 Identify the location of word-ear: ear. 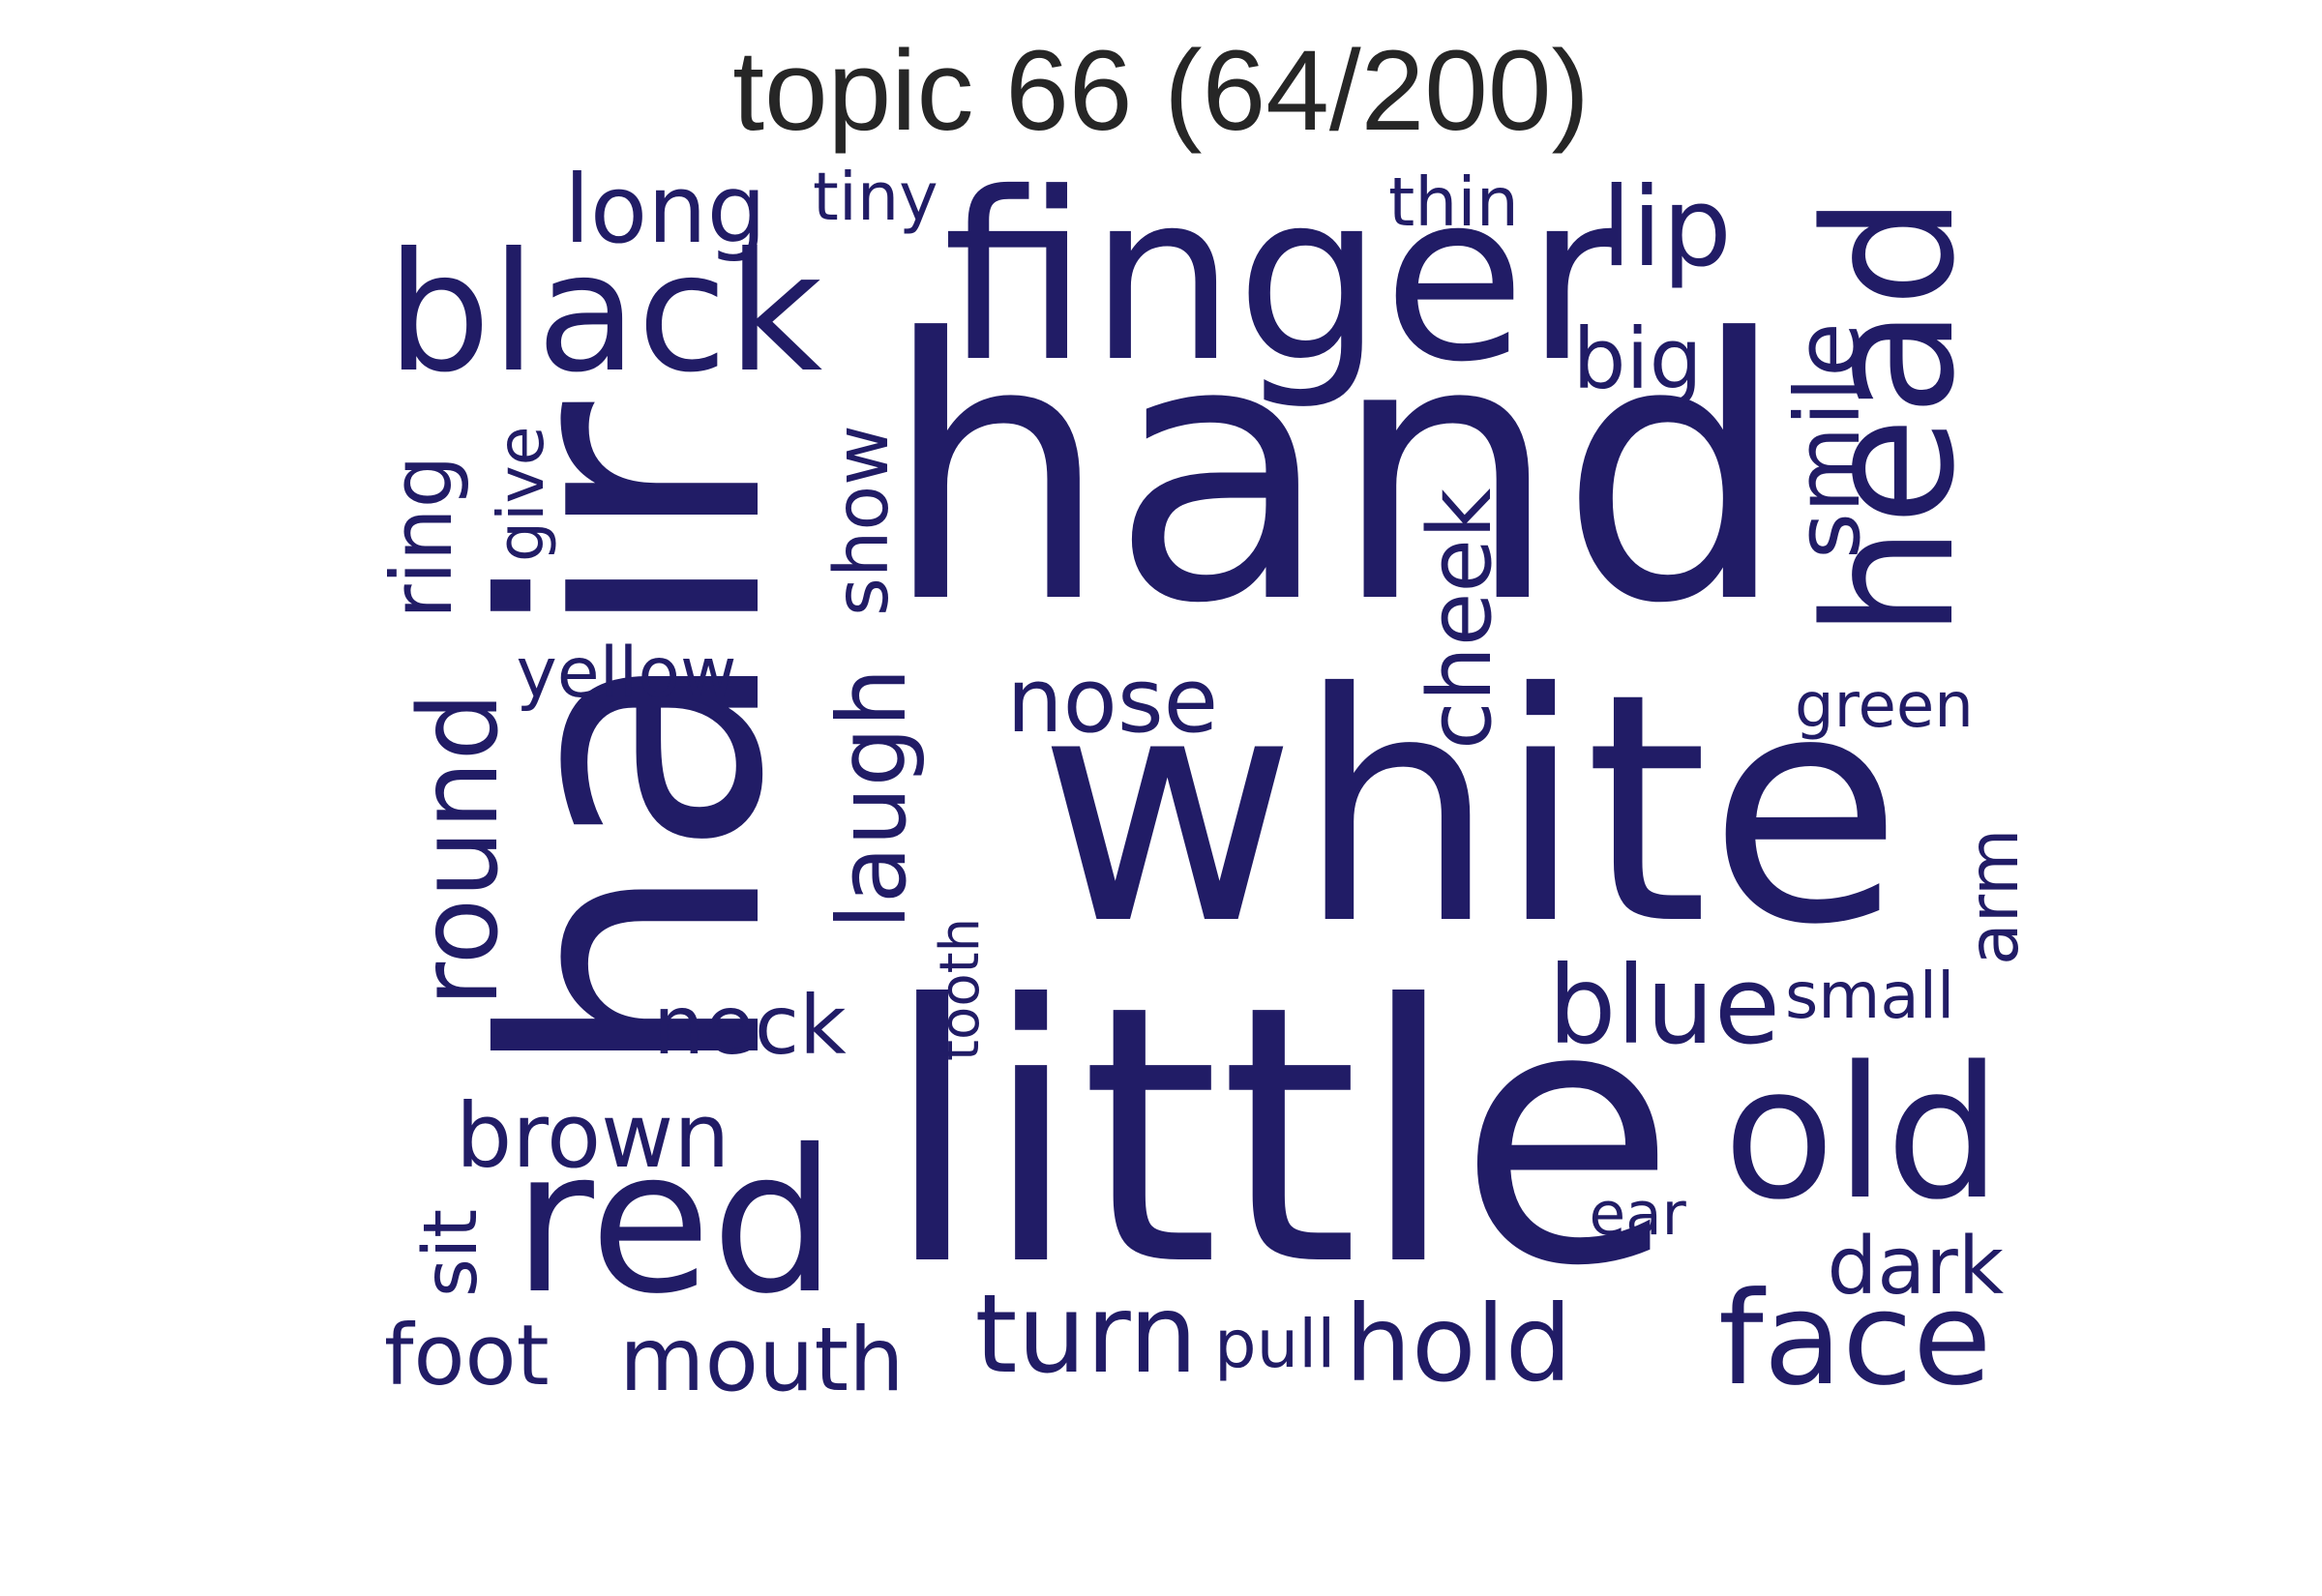
(1637, 1214).